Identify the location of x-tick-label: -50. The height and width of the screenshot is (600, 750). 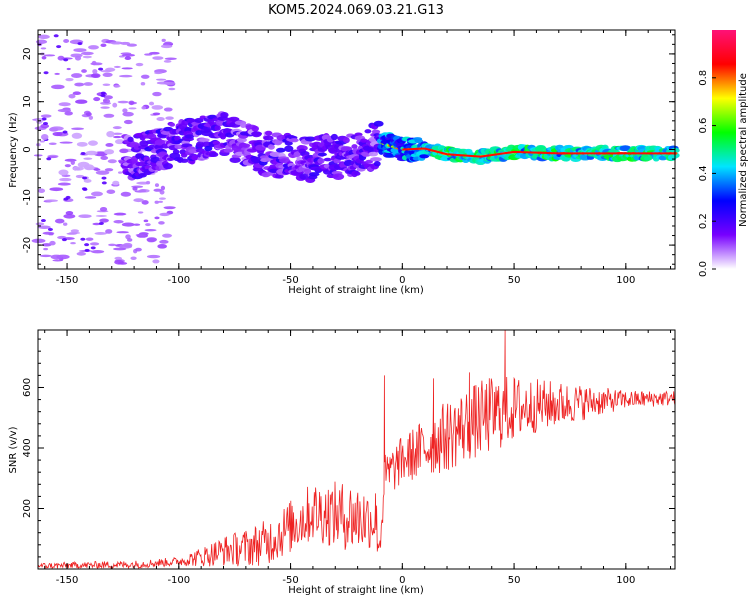
(290, 580).